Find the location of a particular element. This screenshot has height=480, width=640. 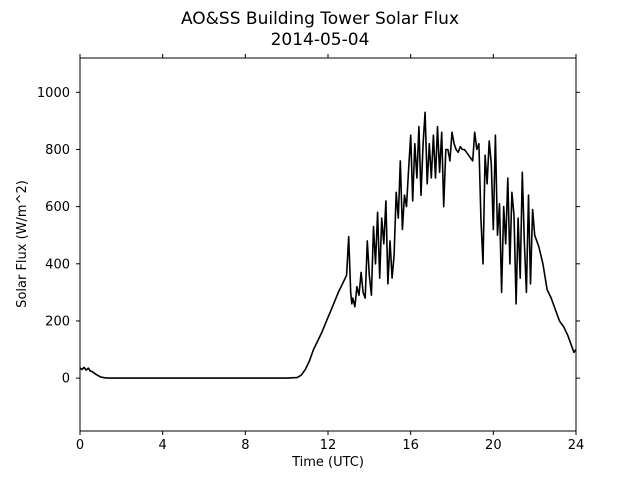

x-tick-label-5: 20 is located at coordinates (493, 445).